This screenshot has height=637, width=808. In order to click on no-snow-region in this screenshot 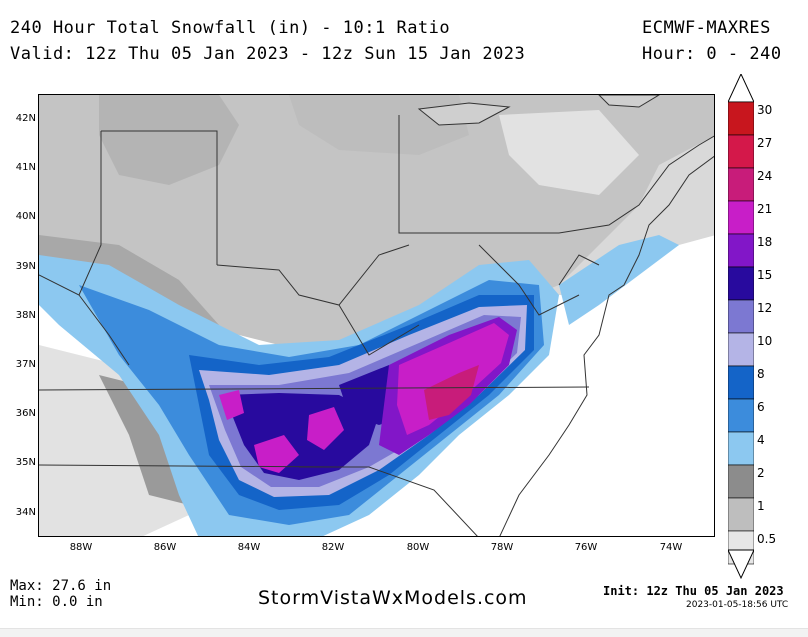, I will do `click(676, 329)`.